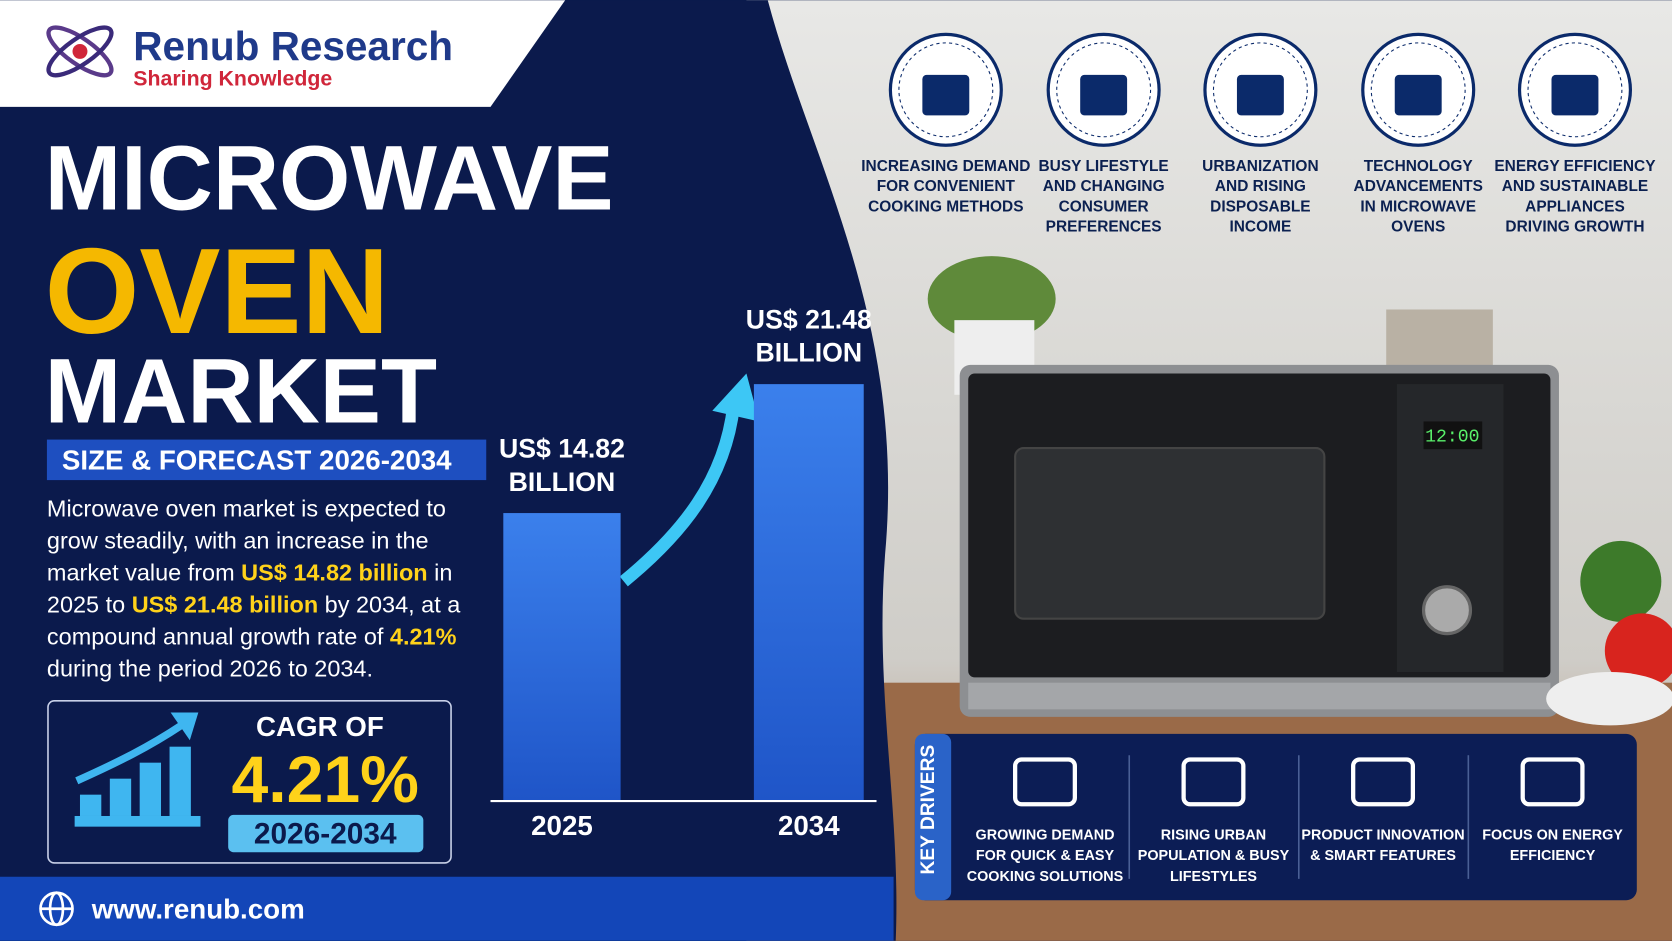  I want to click on value-label: US$ 14.82 BILLION, so click(561, 466).